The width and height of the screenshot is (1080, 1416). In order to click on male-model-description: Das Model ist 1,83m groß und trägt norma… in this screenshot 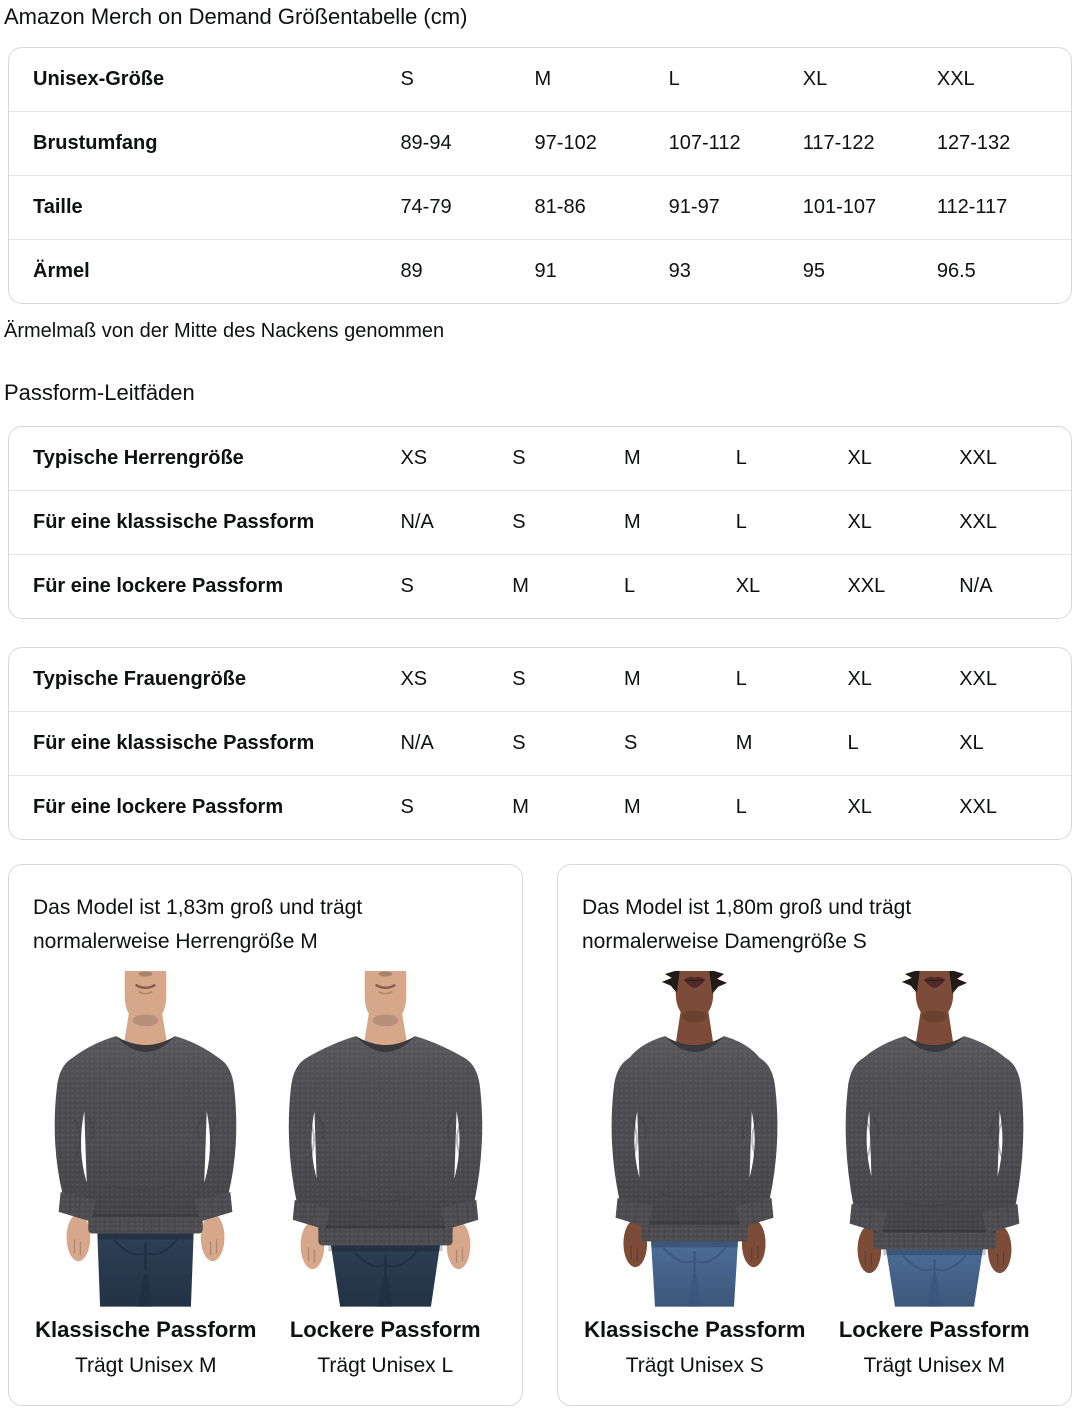, I will do `click(198, 925)`.